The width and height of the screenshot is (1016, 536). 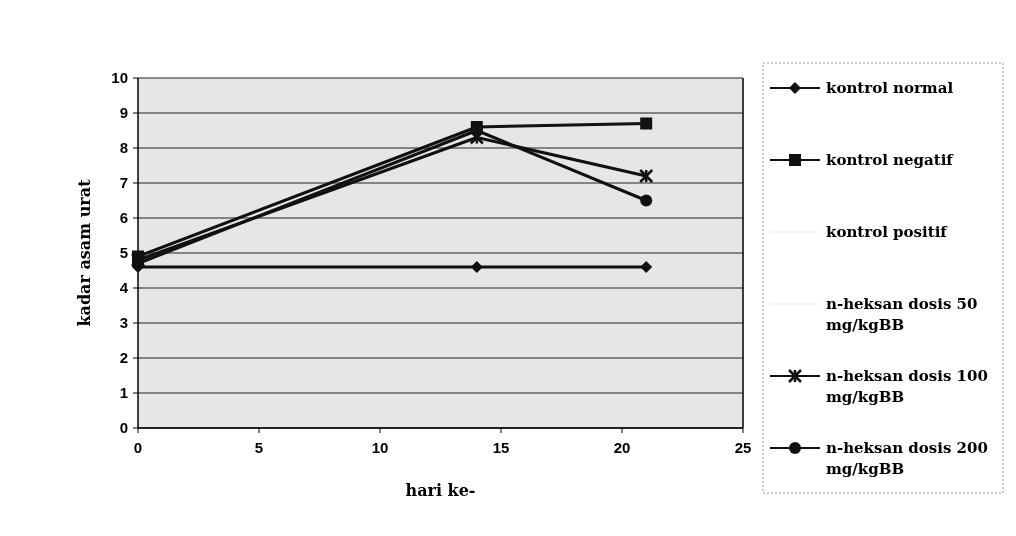 What do you see at coordinates (902, 315) in the screenshot?
I see `legend-label: n-heksan dosis 50 mg/kgBB` at bounding box center [902, 315].